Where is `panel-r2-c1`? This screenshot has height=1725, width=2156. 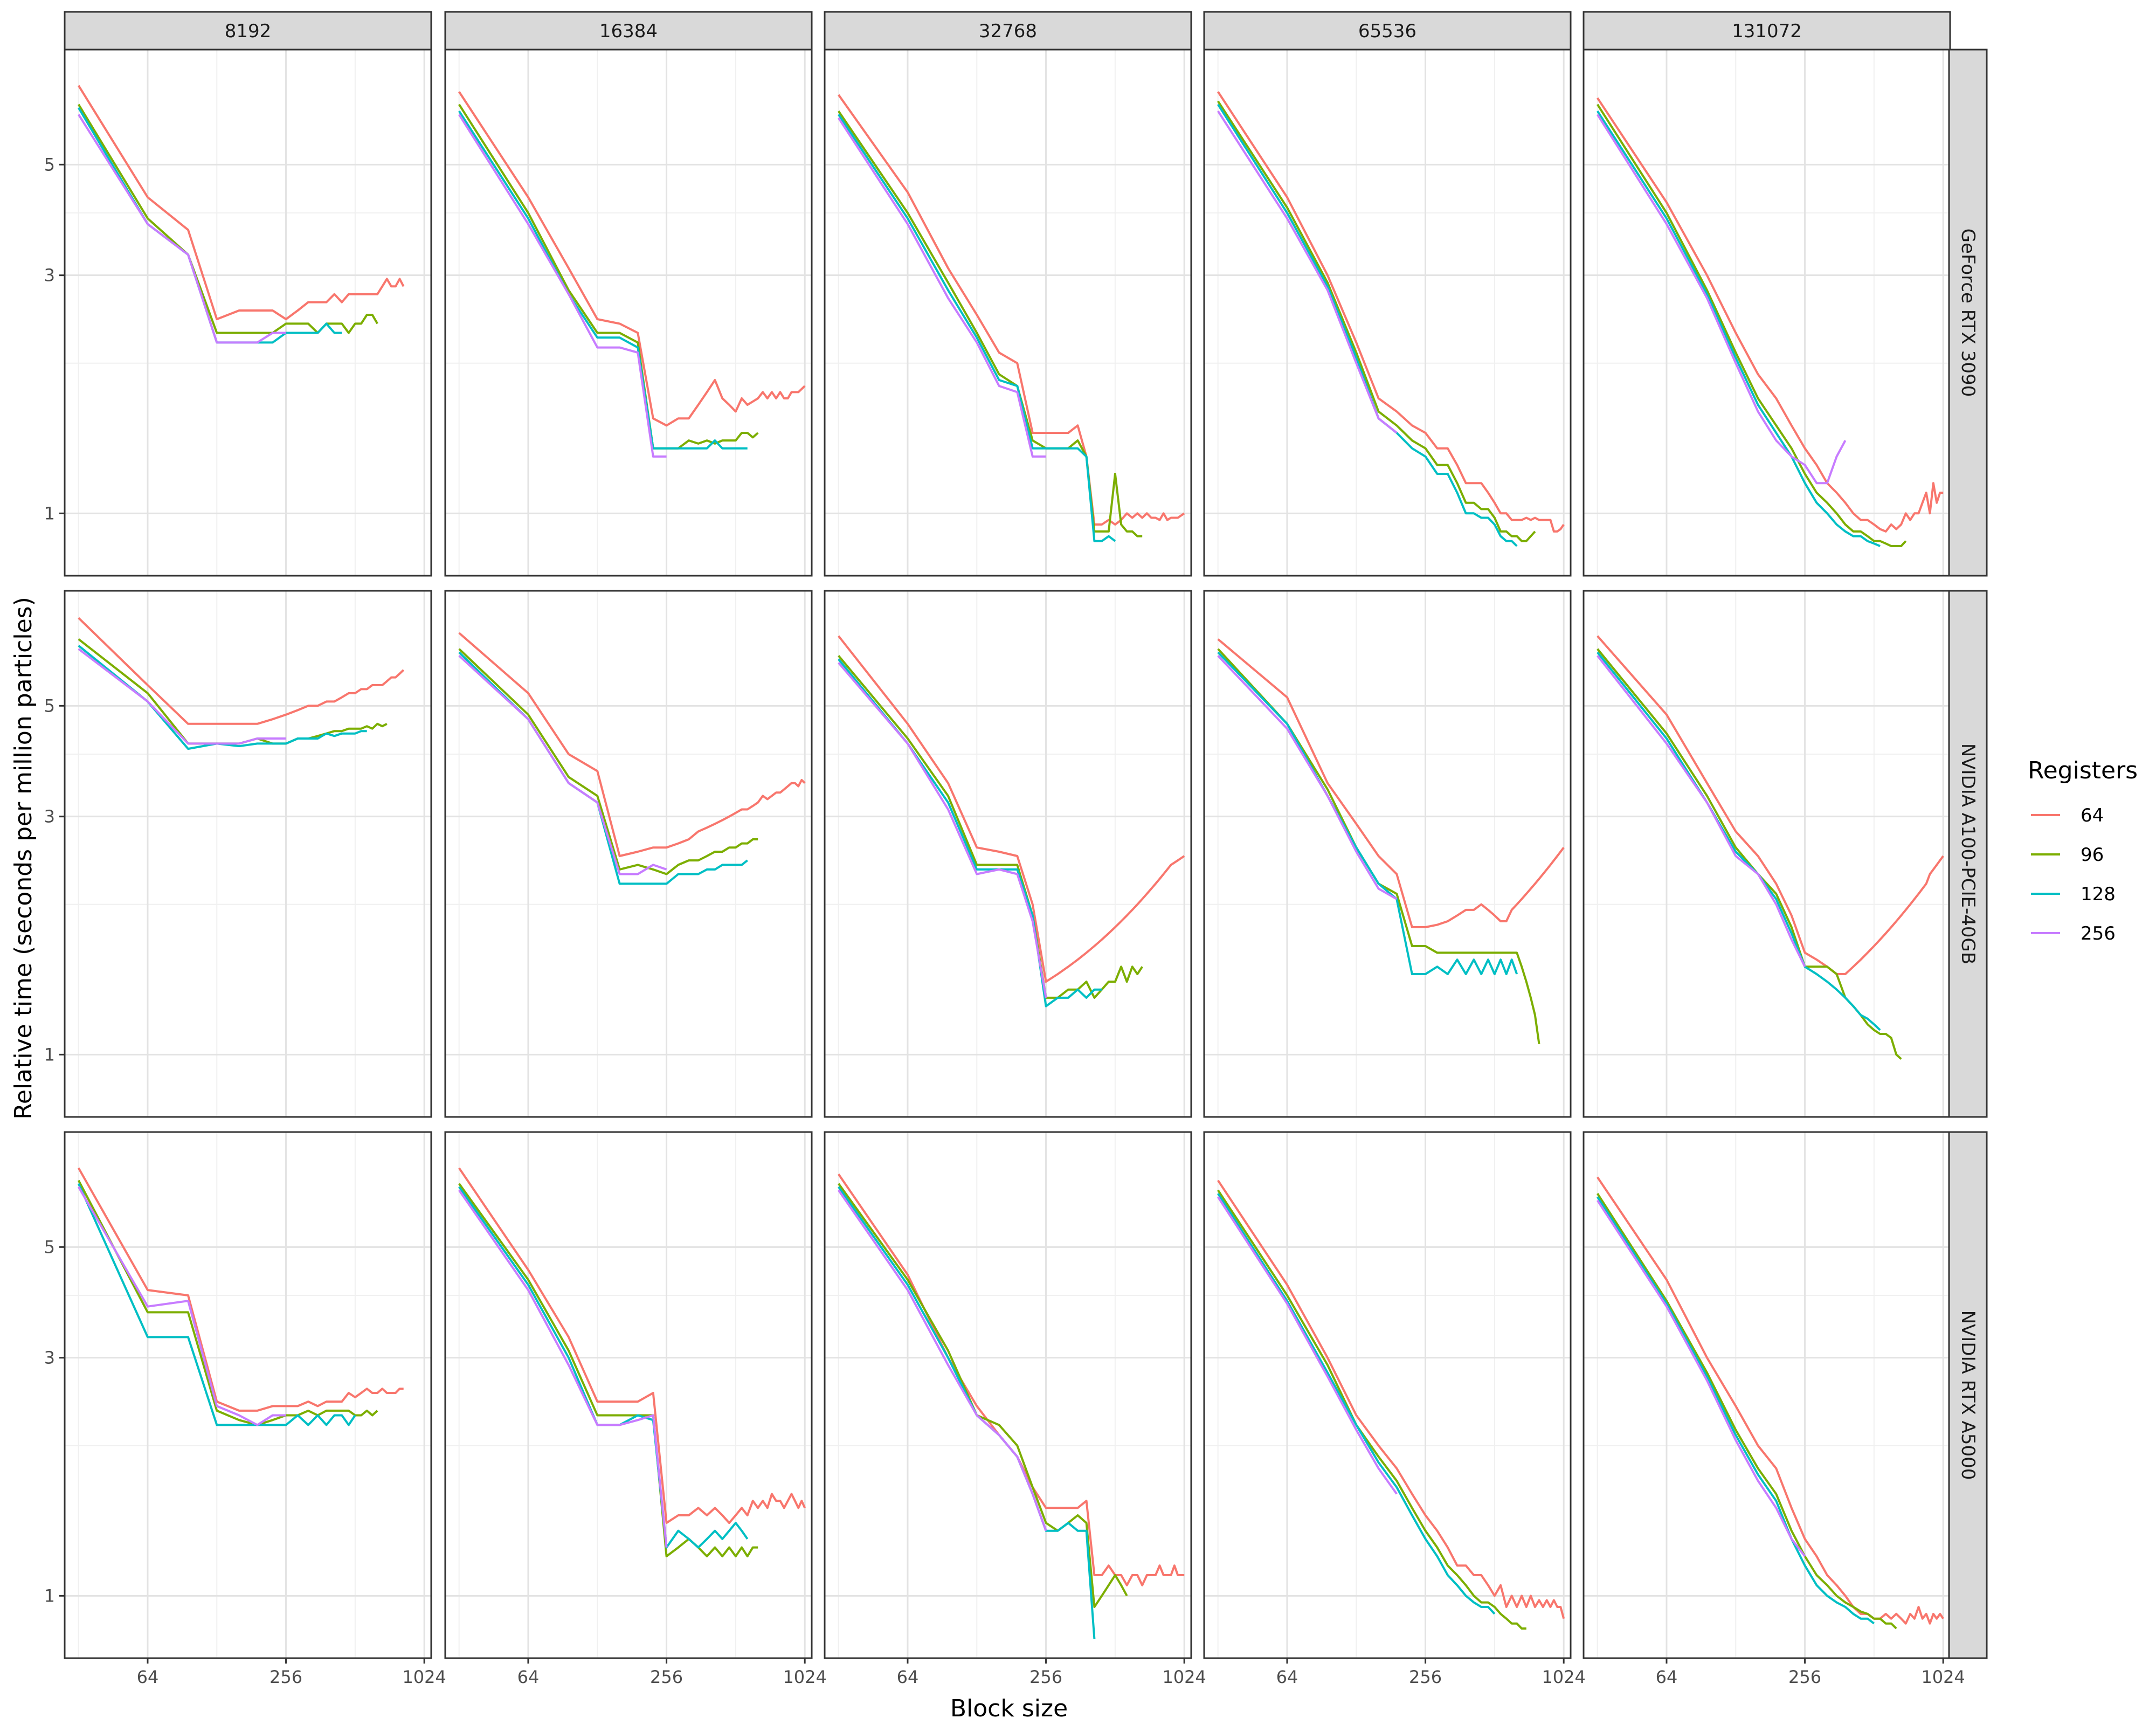
panel-r2-c1 is located at coordinates (628, 1395).